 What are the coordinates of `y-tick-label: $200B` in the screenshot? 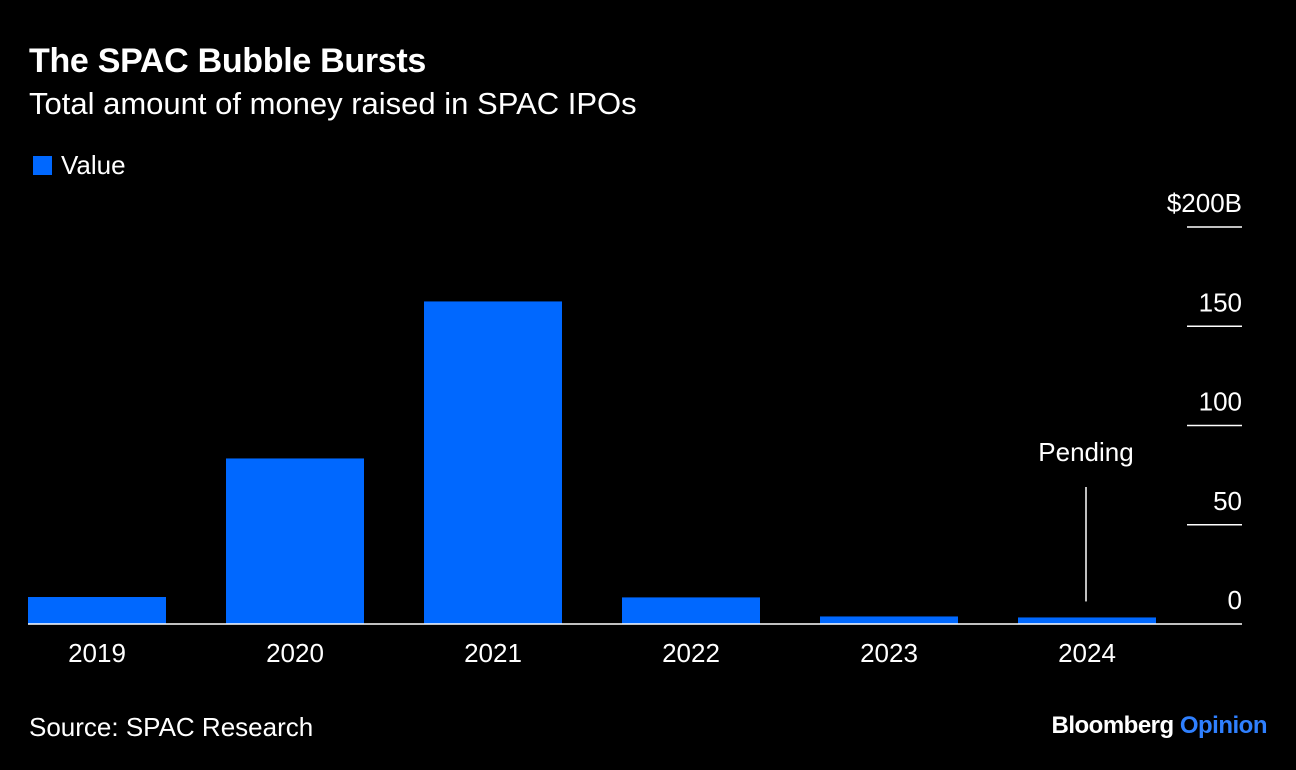 It's located at (1204, 203).